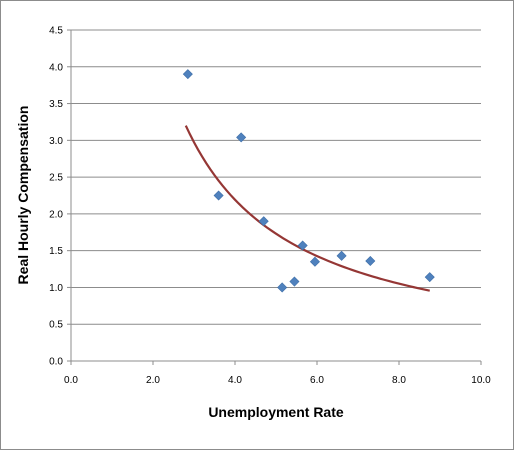 The image size is (514, 450). Describe the element at coordinates (399, 380) in the screenshot. I see `x-tick-label: 8.0` at that location.